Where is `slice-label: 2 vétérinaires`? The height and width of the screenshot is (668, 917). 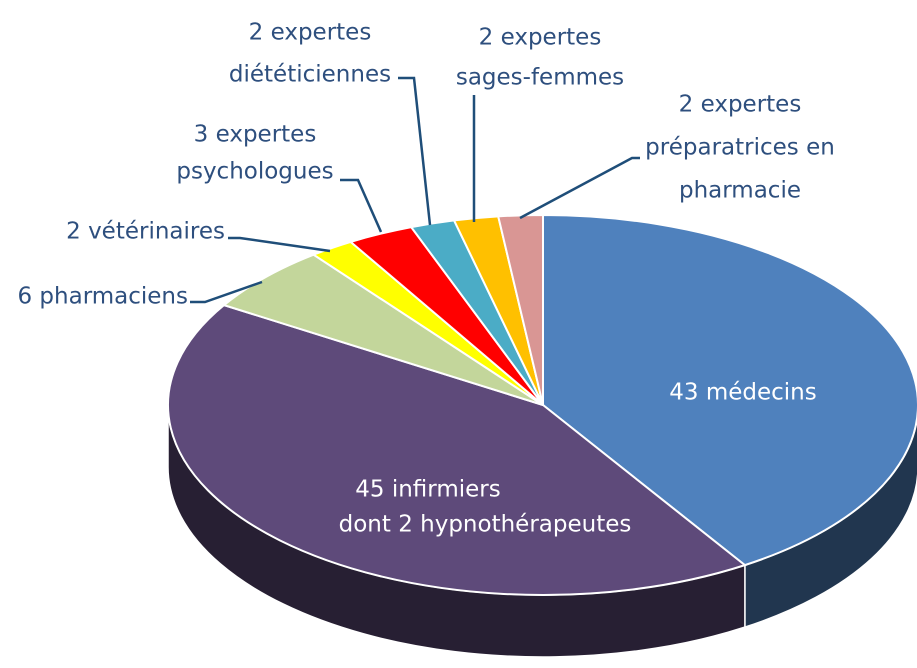 slice-label: 2 vétérinaires is located at coordinates (145, 232).